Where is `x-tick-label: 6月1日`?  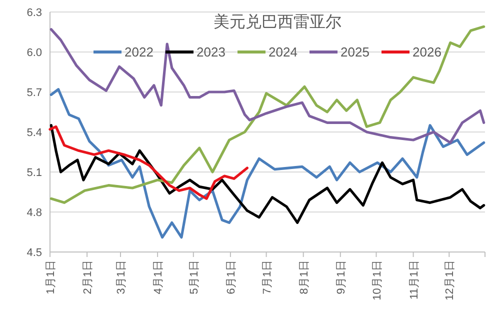 x-tick-label: 6月1日 is located at coordinates (231, 277).